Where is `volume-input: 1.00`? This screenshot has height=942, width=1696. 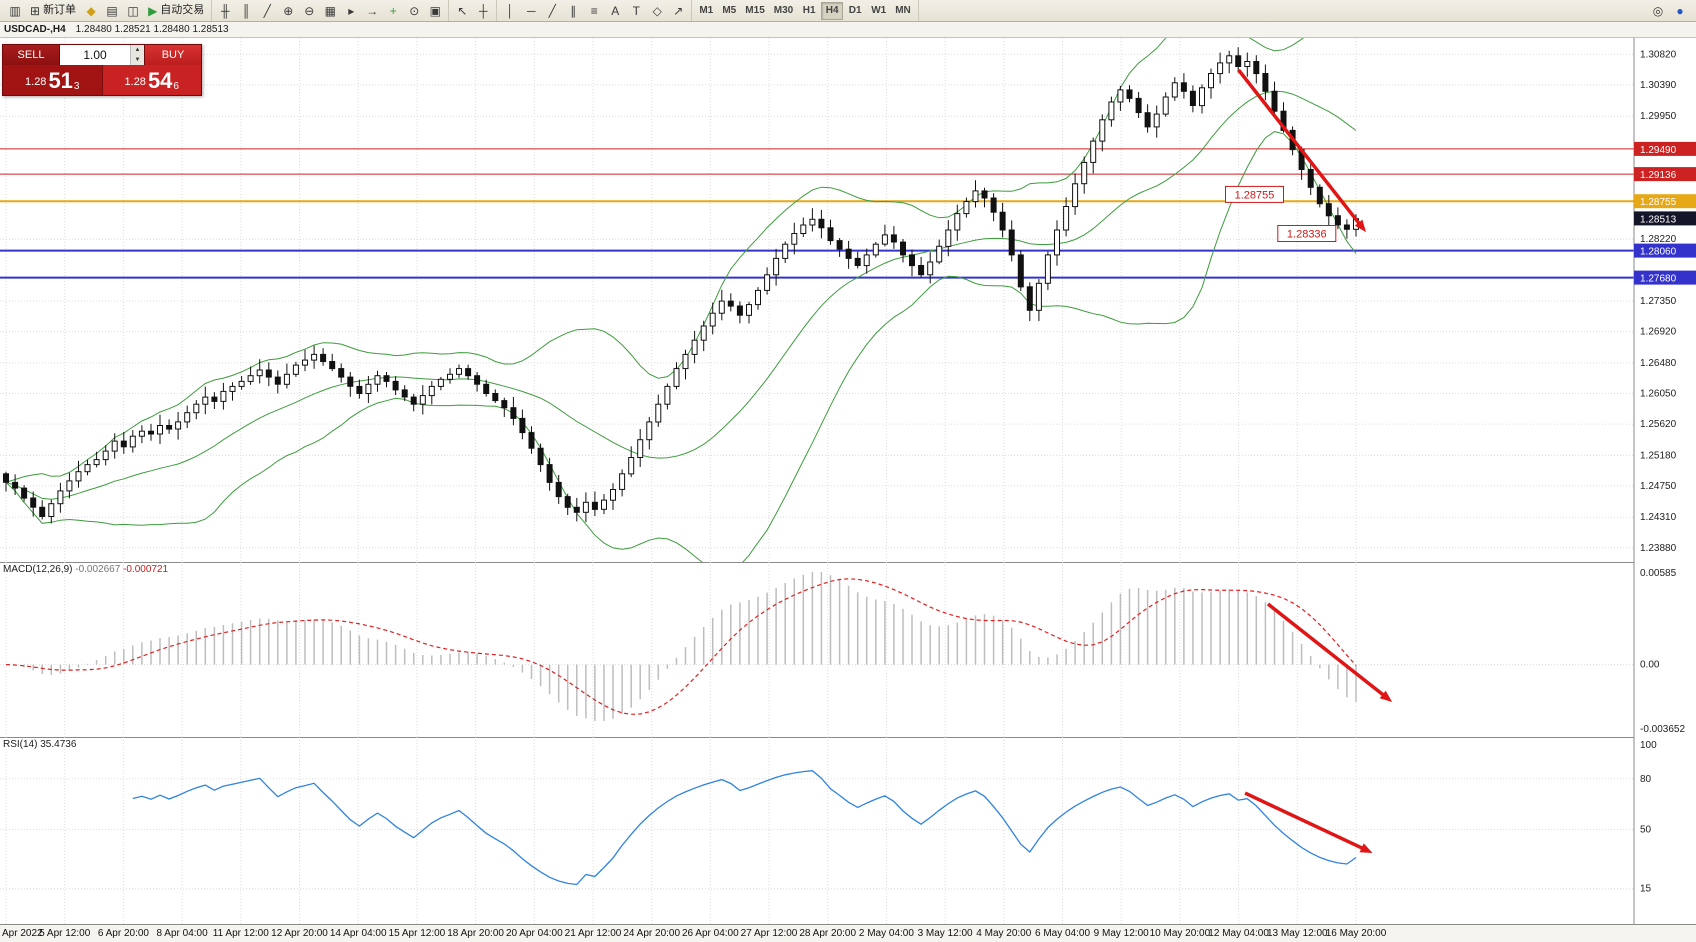
volume-input: 1.00 is located at coordinates (95, 55).